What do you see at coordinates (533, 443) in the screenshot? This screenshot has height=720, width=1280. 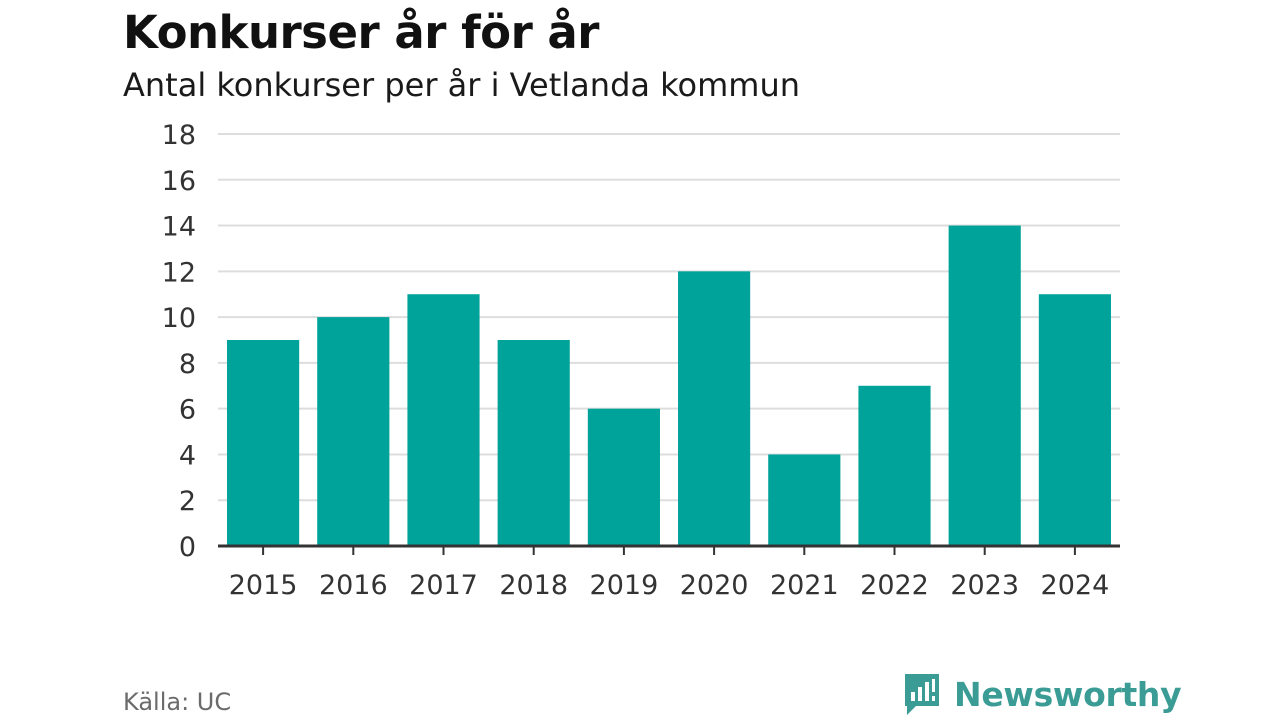 I see `bar-2018` at bounding box center [533, 443].